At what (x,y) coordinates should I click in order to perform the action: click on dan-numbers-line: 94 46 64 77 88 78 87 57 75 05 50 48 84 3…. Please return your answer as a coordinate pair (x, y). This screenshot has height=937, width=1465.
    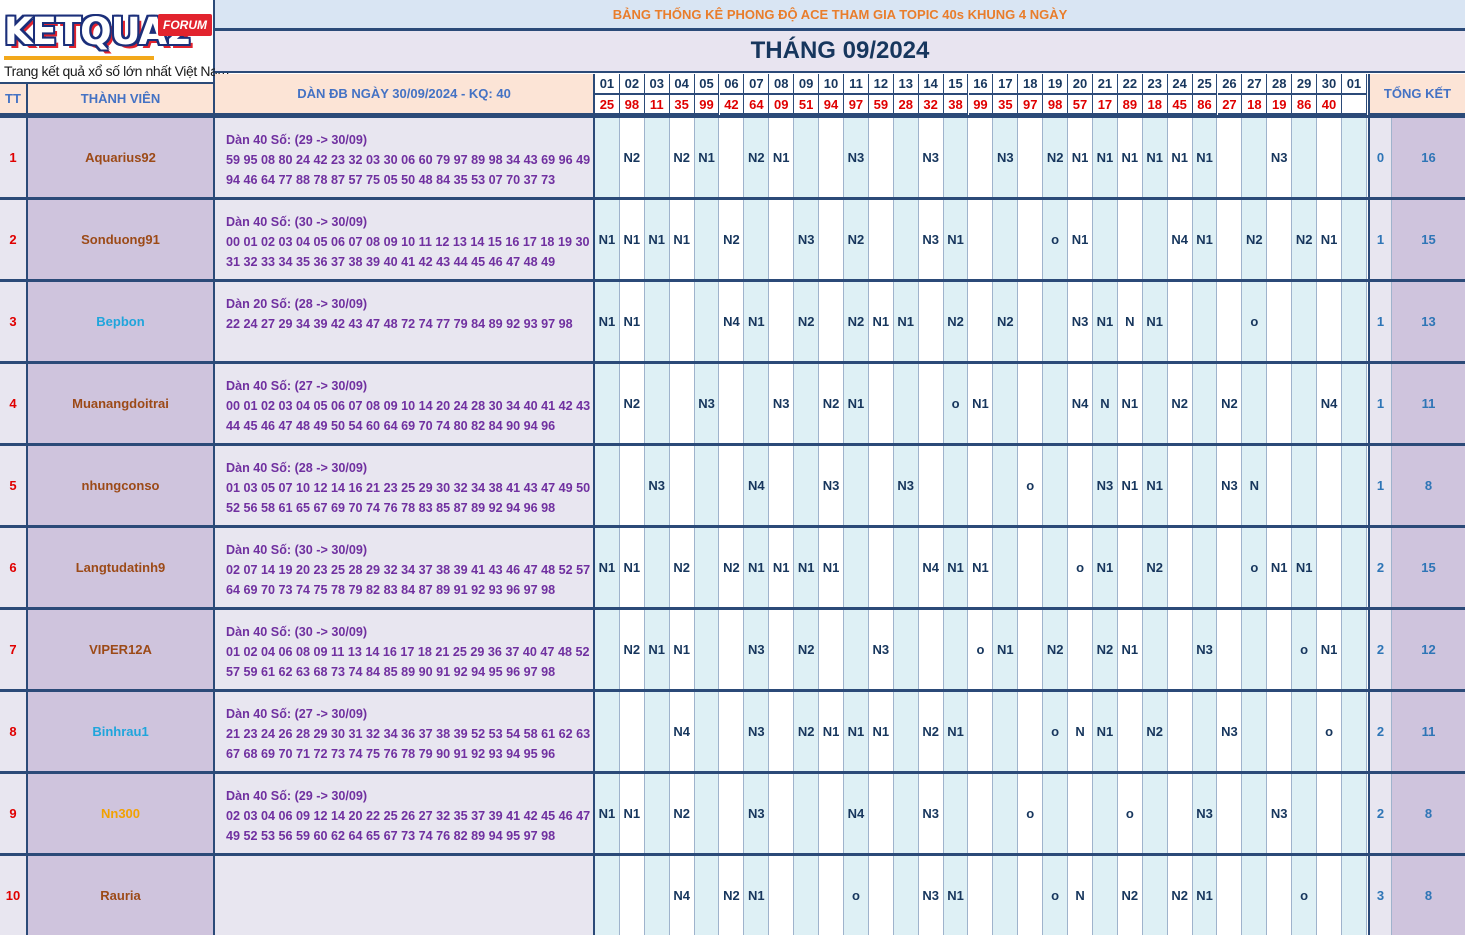
    Looking at the image, I should click on (391, 180).